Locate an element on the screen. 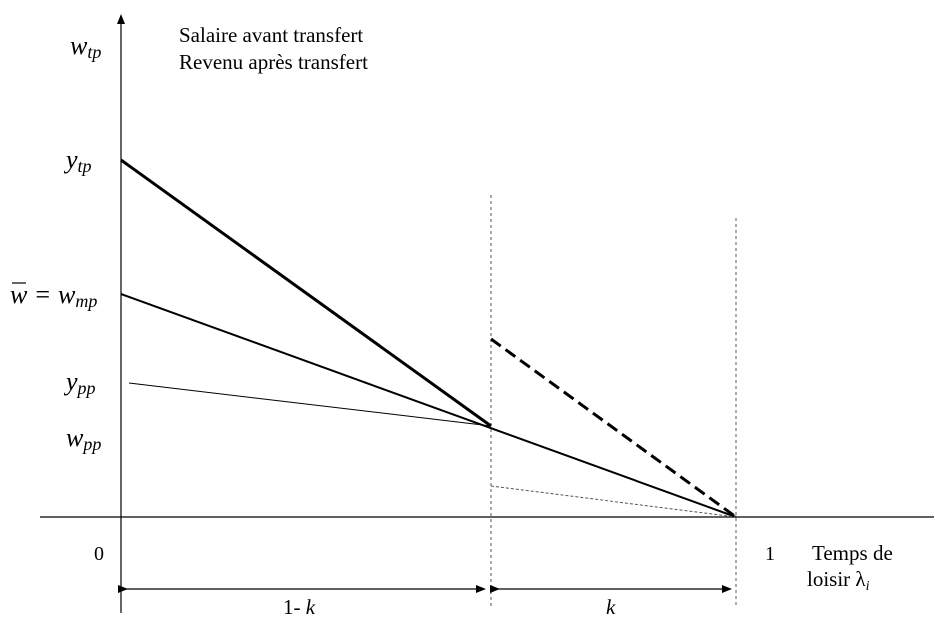 Image resolution: width=935 pixels, height=619 pixels. label-w-pp: wpp is located at coordinates (83, 438).